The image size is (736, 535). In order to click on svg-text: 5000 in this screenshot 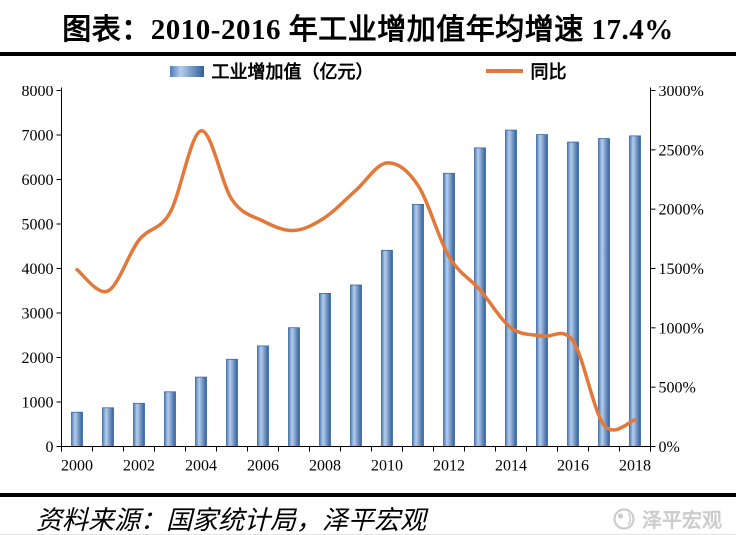, I will do `click(38, 225)`.